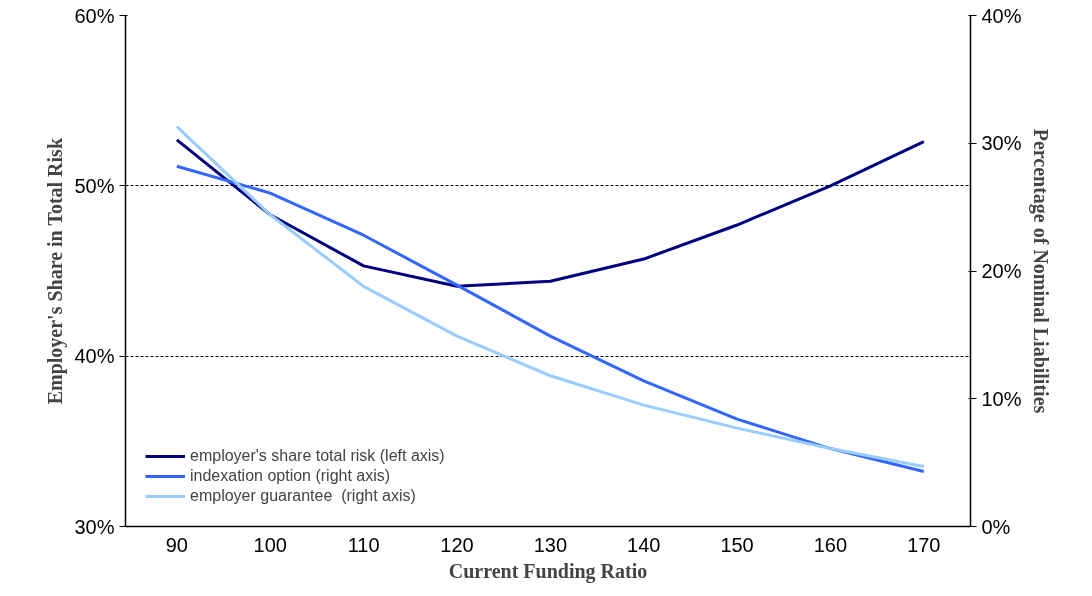 Image resolution: width=1092 pixels, height=596 pixels. Describe the element at coordinates (1040, 271) in the screenshot. I see `y2-axis-title: Percentage of Nominal Liabilities` at that location.